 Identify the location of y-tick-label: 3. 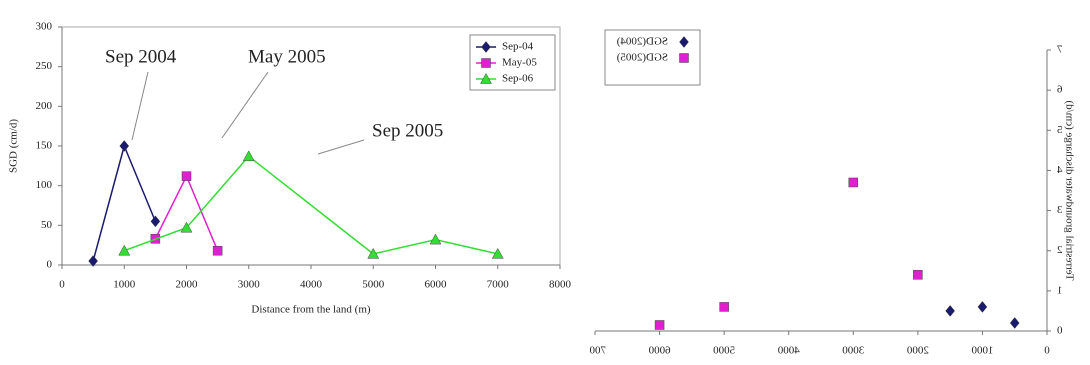
(1060, 210).